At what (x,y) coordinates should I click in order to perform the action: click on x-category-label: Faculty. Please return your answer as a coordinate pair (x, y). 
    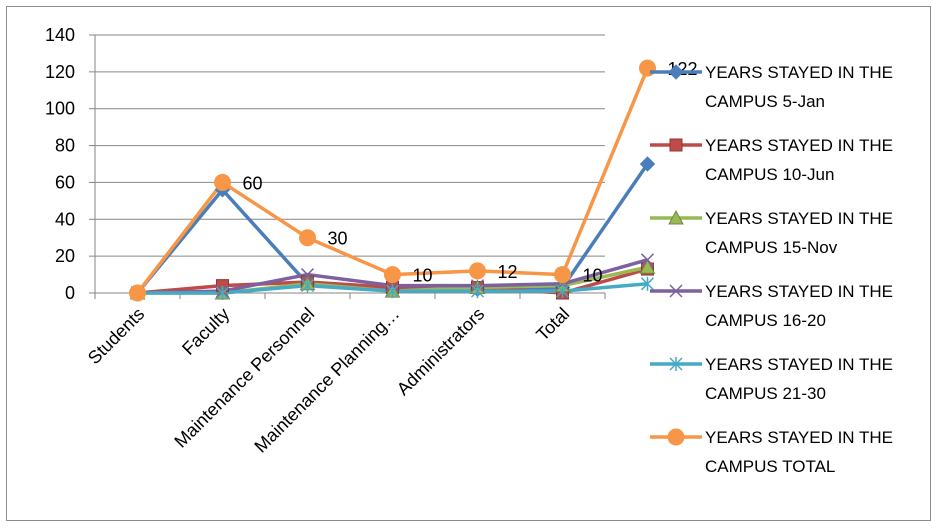
    Looking at the image, I should click on (205, 331).